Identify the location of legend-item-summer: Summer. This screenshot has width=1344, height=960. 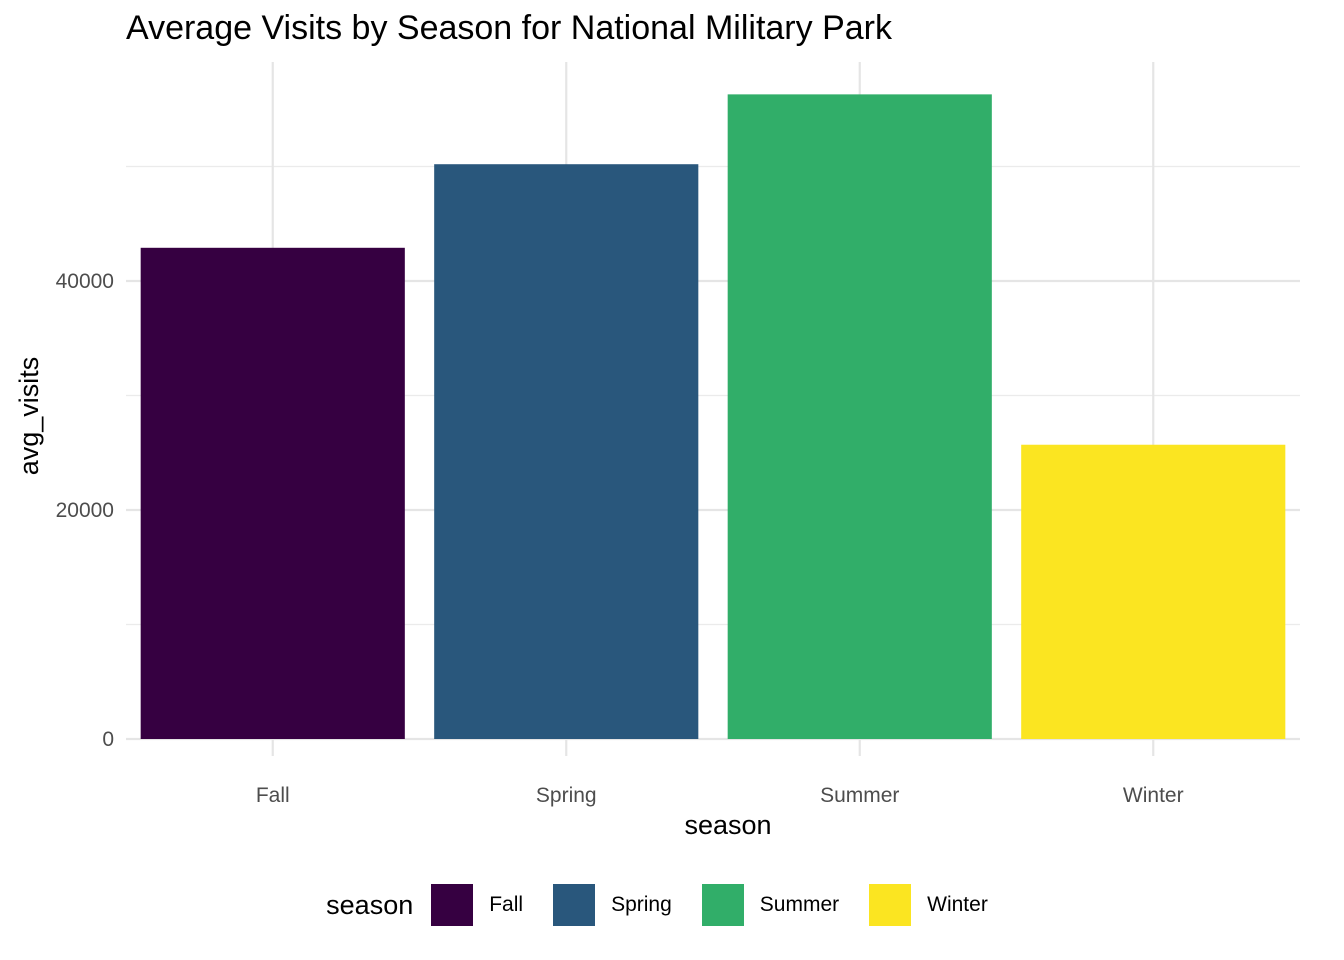
(770, 905).